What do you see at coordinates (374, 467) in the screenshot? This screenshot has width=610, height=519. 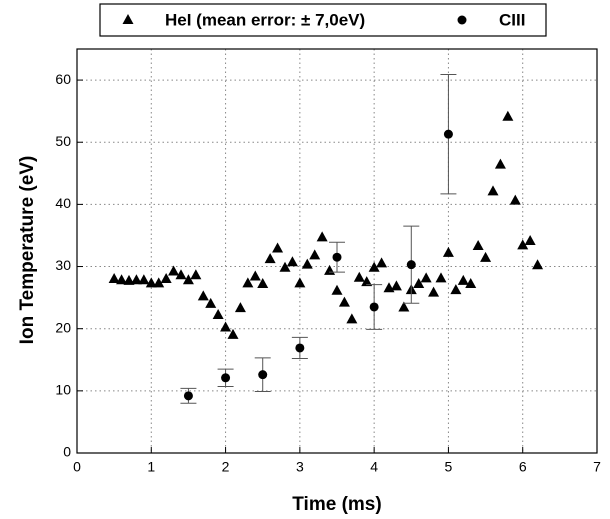 I see `x-tick-label: 4` at bounding box center [374, 467].